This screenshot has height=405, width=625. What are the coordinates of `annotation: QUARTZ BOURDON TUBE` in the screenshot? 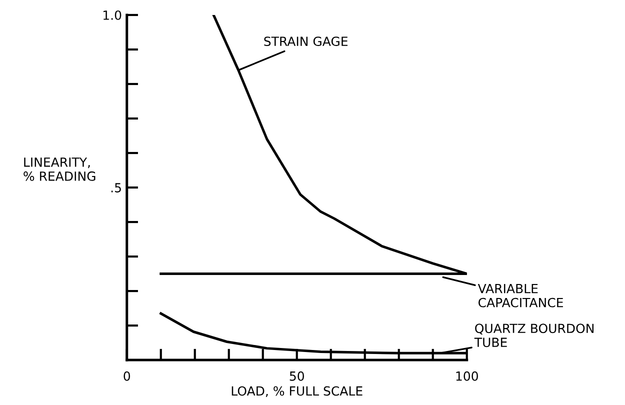 It's located at (534, 336).